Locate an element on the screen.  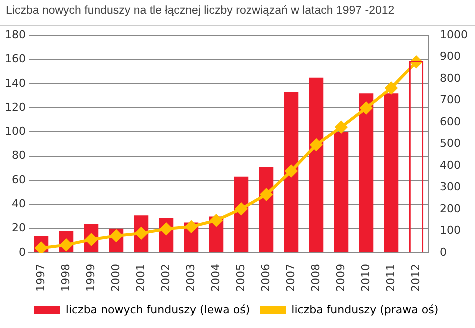
x-tick-label: 2005 is located at coordinates (241, 278).